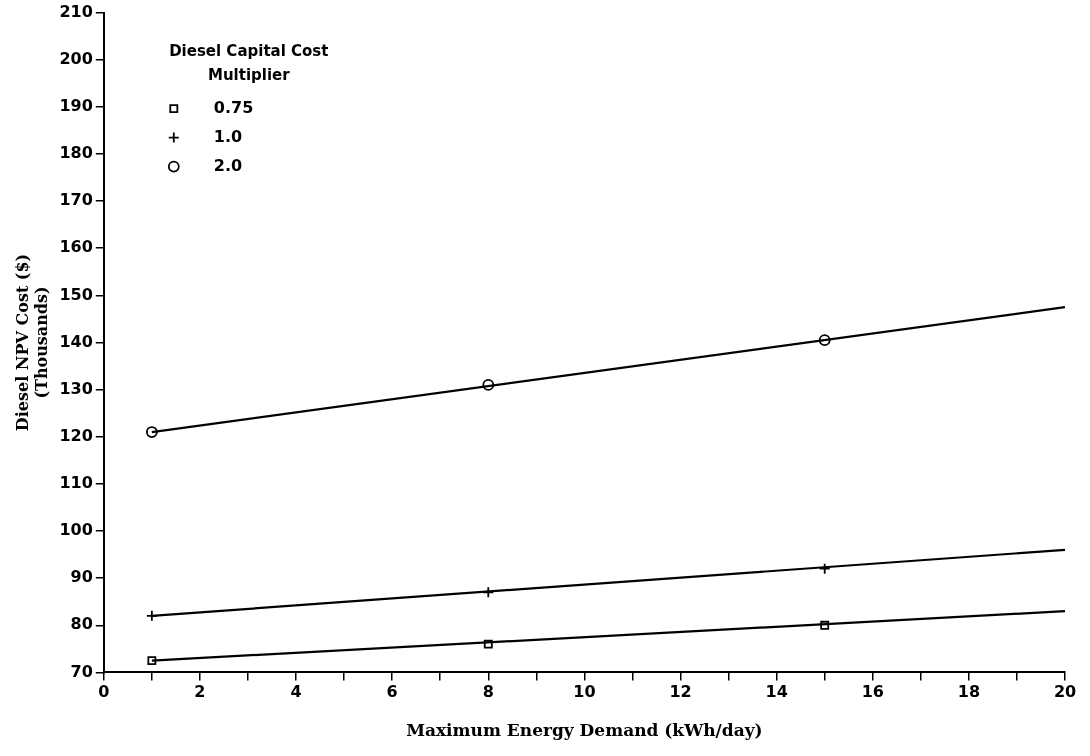 The height and width of the screenshot is (756, 1090). What do you see at coordinates (76, 200) in the screenshot?
I see `y-tick-label: 170` at bounding box center [76, 200].